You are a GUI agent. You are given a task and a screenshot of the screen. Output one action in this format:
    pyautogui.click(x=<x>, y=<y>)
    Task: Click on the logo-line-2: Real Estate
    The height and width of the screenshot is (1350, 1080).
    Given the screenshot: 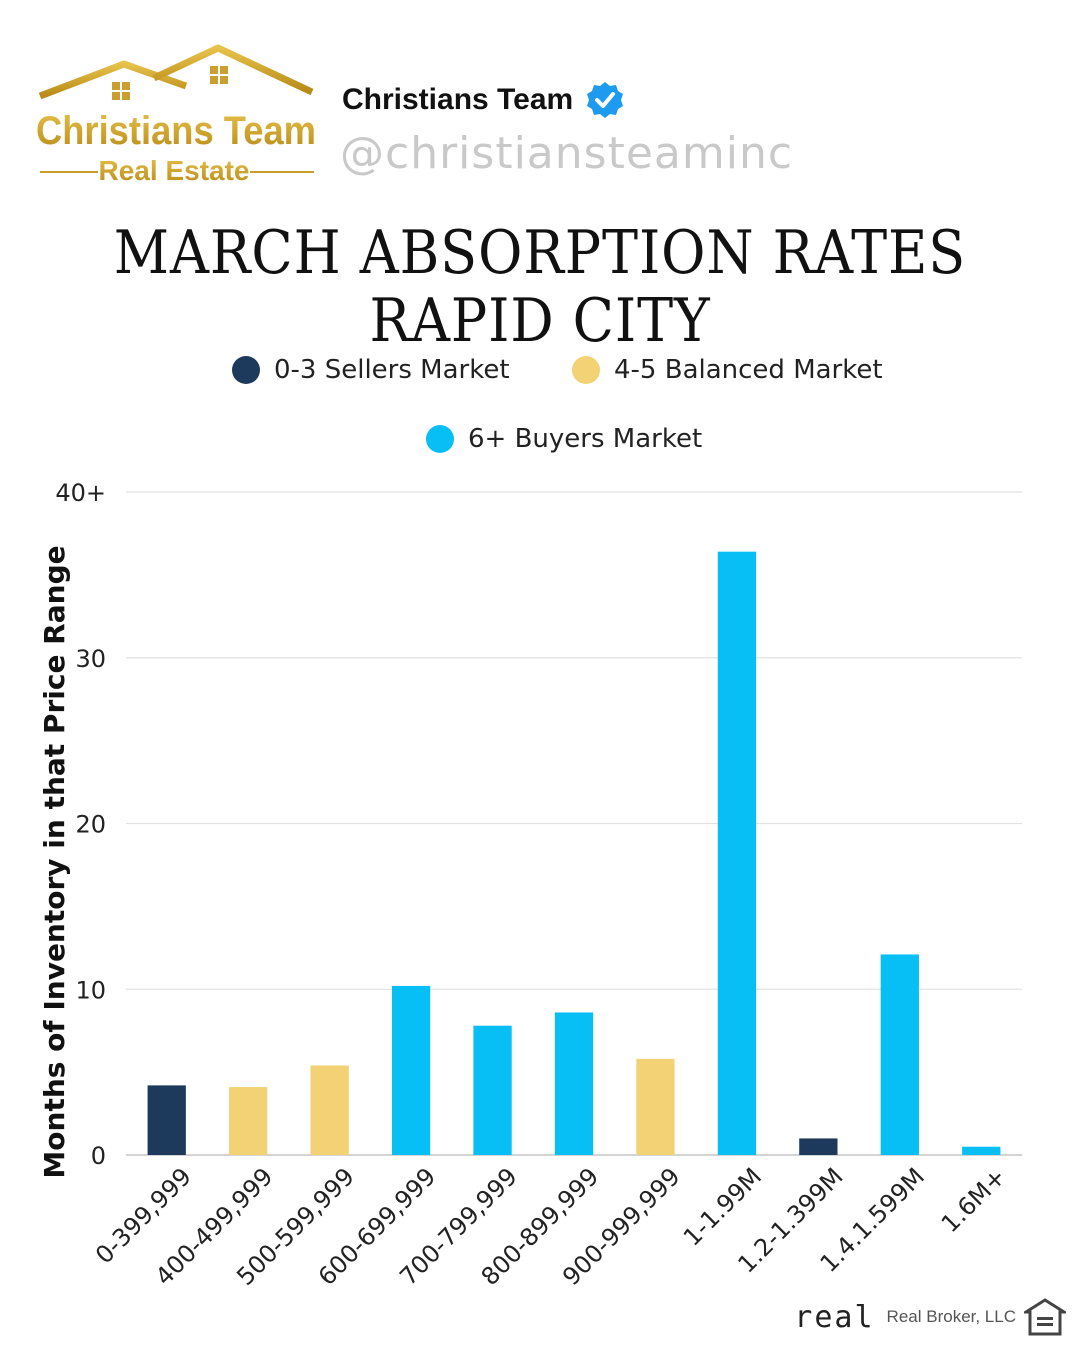 What is the action you would take?
    pyautogui.click(x=174, y=169)
    